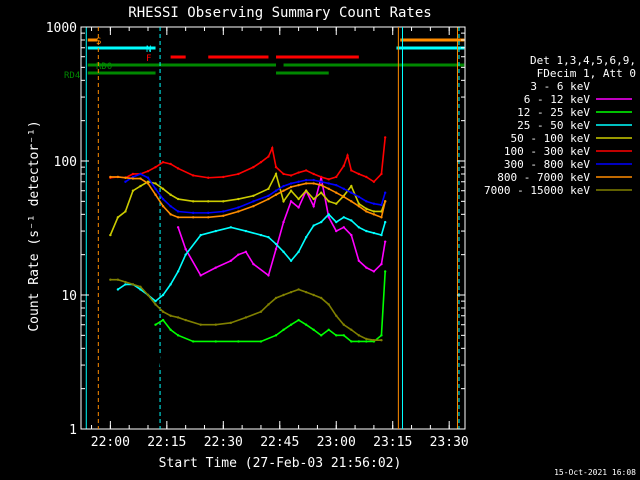 This screenshot has height=480, width=640. Describe the element at coordinates (553, 112) in the screenshot. I see `legend-label: 12 - 25 keV` at that location.